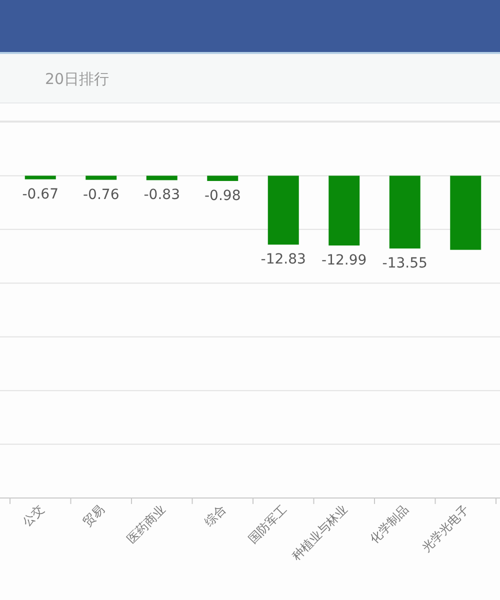 This screenshot has width=500, height=600. Describe the element at coordinates (101, 194) in the screenshot. I see `data-label: -0.76` at that location.